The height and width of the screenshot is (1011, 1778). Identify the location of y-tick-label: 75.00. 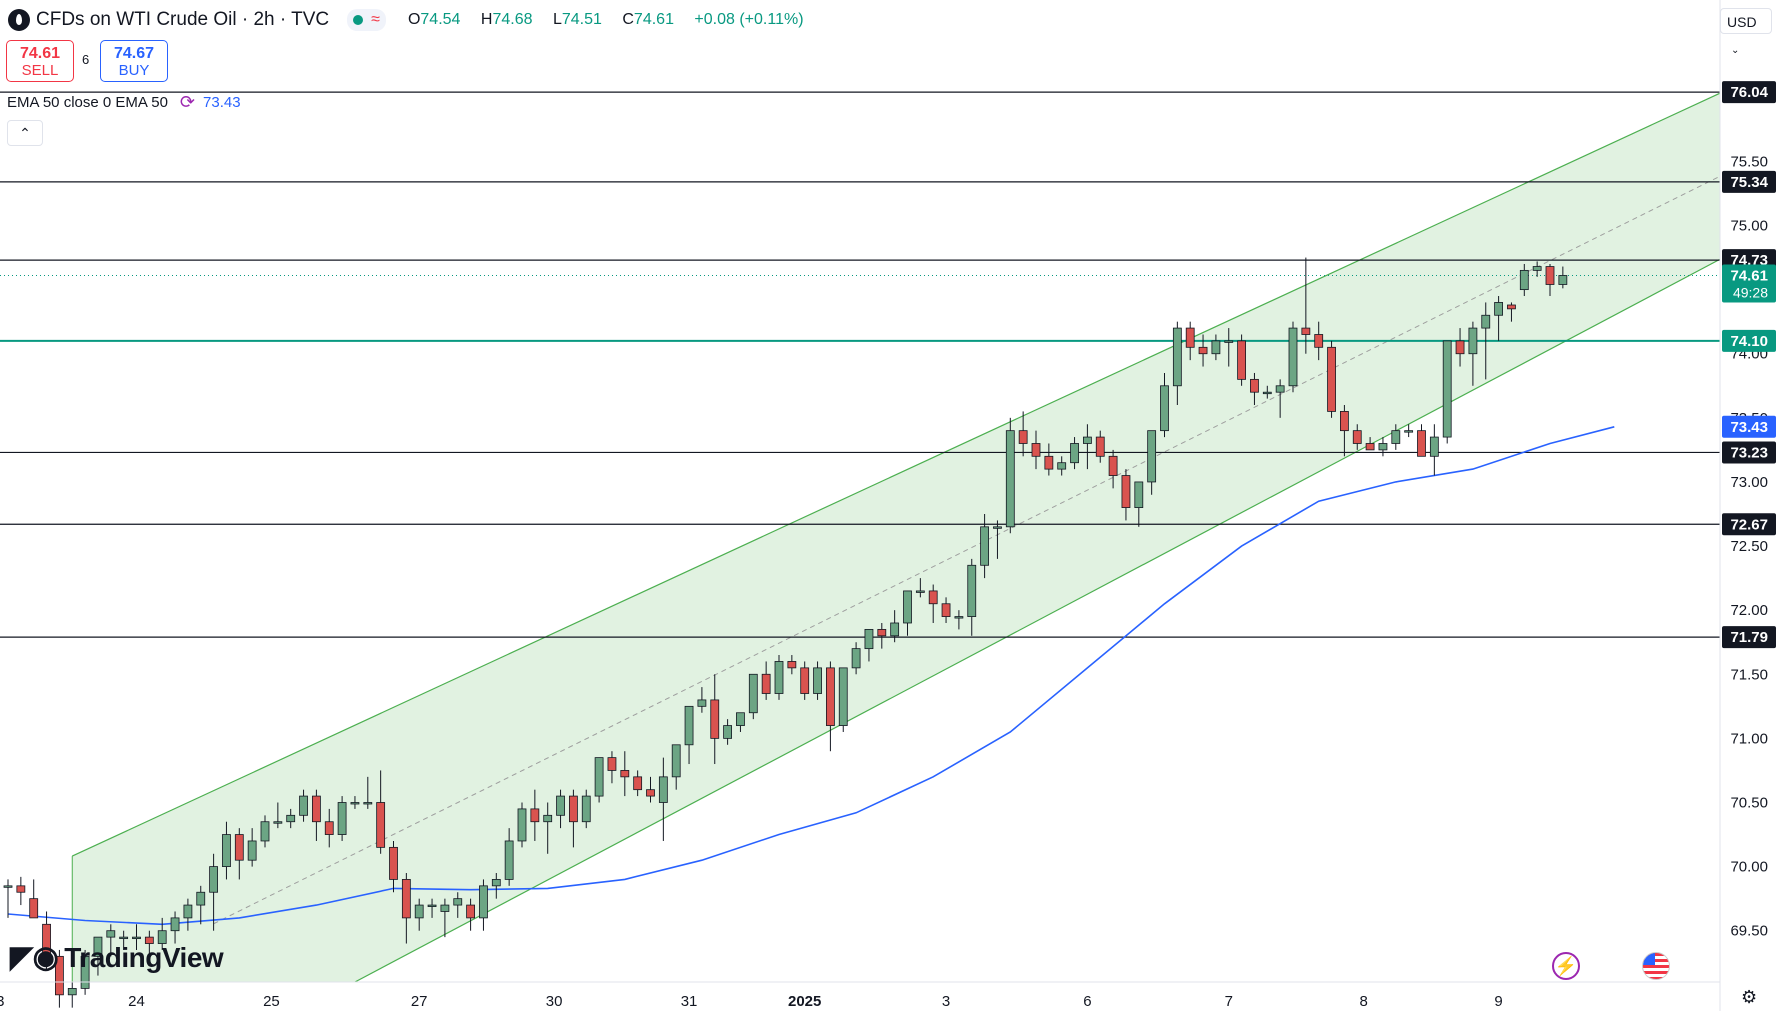
(1749, 226).